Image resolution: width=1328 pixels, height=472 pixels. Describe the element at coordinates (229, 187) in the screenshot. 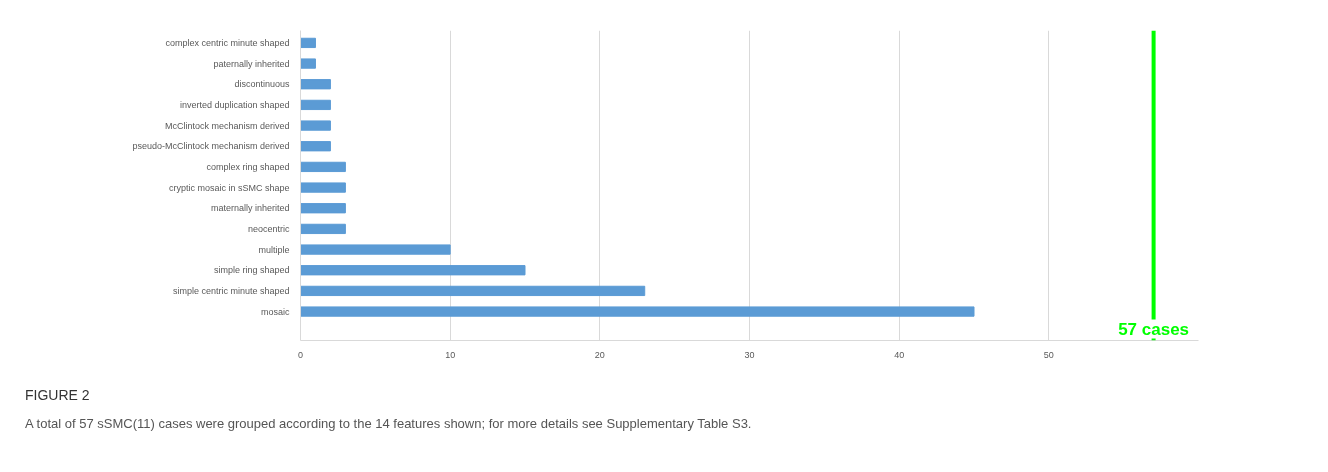

I see `y-tick-label: cryptic mosaic in sSMC shape` at that location.